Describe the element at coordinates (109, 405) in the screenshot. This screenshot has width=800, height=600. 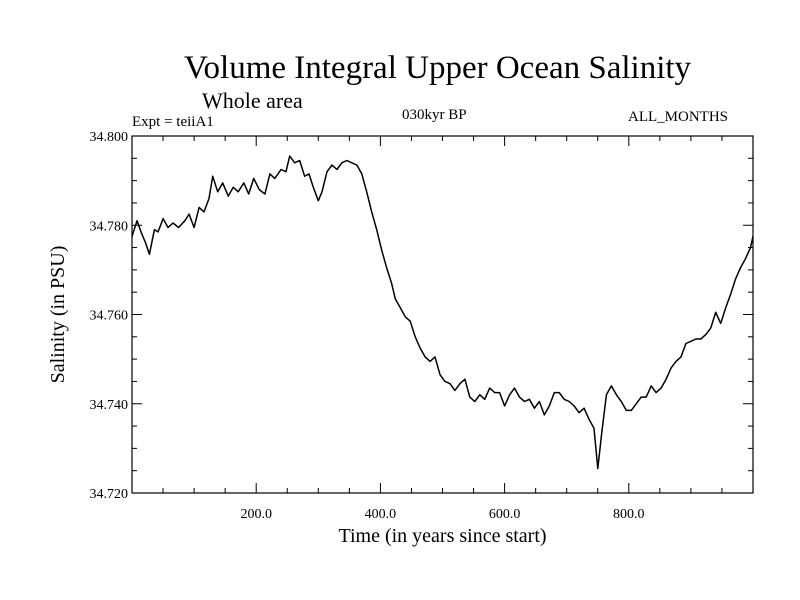
I see `y-tick-label: 34.740` at that location.